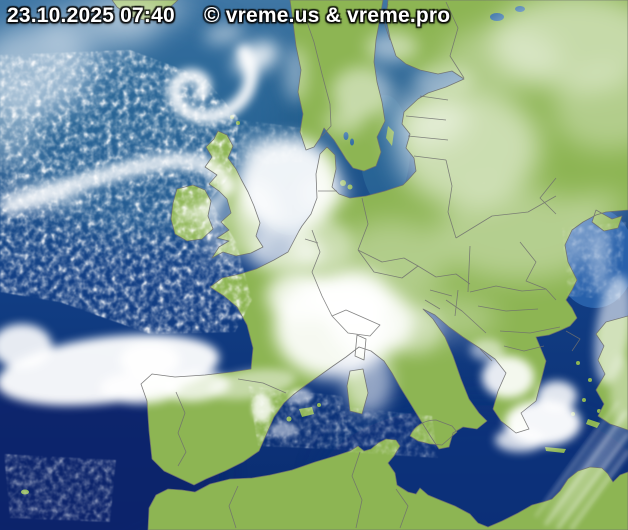 The height and width of the screenshot is (530, 628). Describe the element at coordinates (379, 83) in the screenshot. I see `scandinavia-clouds` at that location.